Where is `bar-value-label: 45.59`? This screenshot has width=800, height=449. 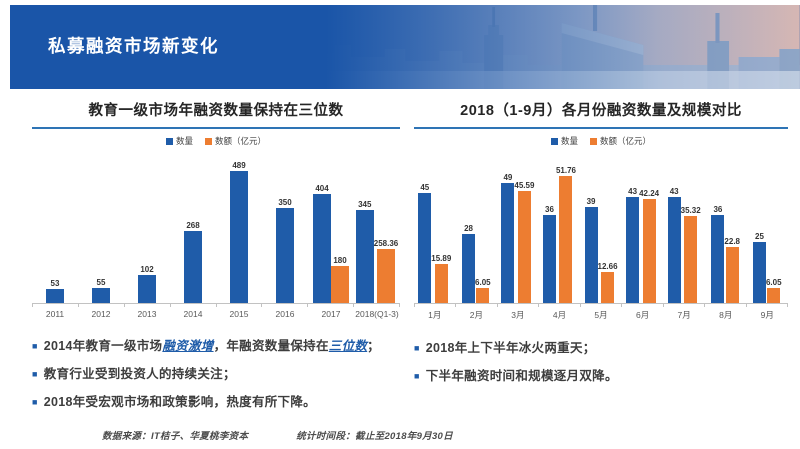
bar-value-label: 45.59 is located at coordinates (524, 185).